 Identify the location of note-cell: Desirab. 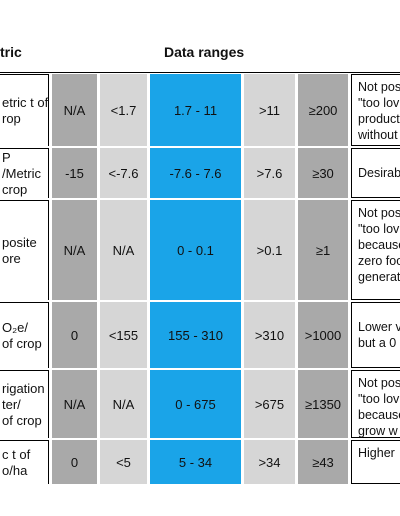
(375, 173).